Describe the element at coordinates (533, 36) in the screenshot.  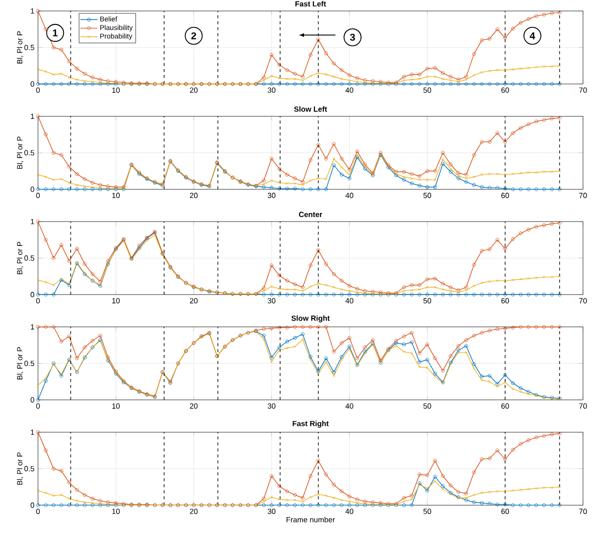
I see `annotation: 4` at that location.